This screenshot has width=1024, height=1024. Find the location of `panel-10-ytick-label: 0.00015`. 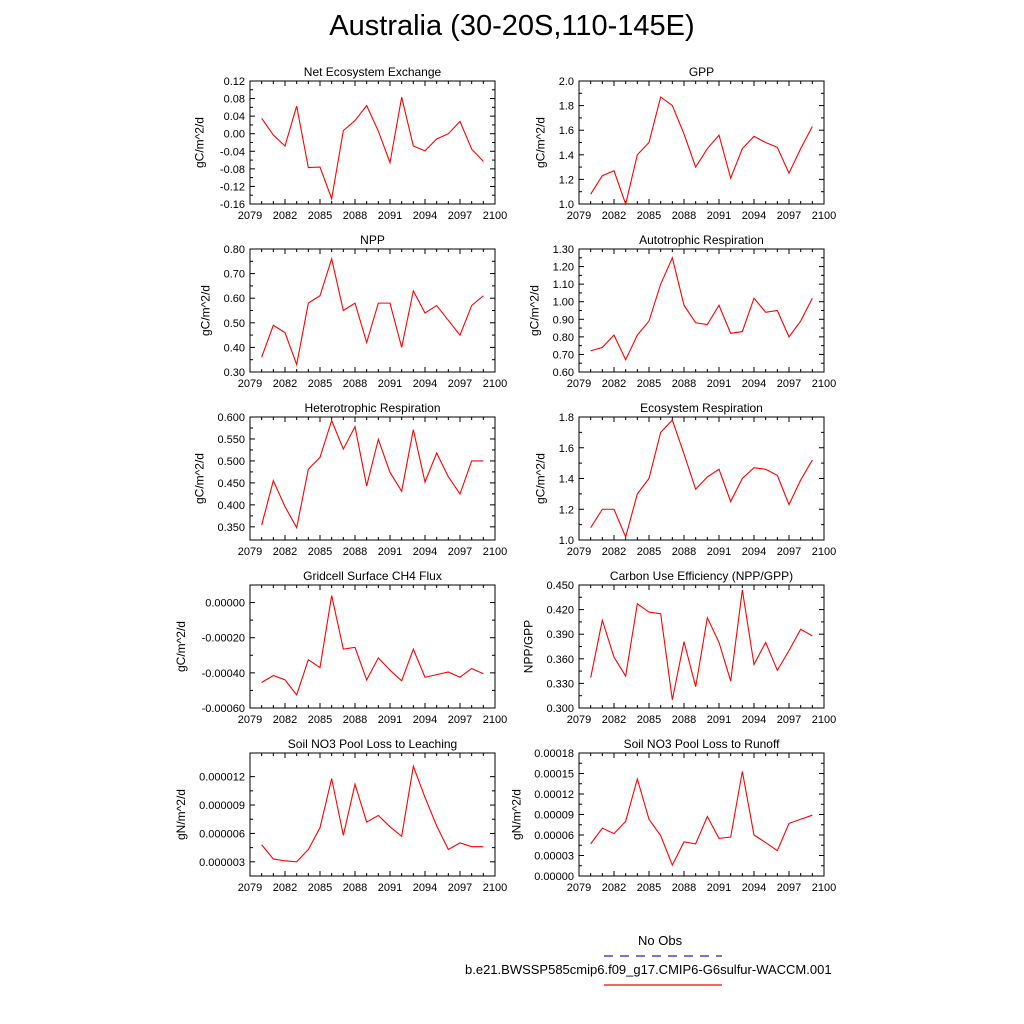

panel-10-ytick-label: 0.00015 is located at coordinates (554, 775).